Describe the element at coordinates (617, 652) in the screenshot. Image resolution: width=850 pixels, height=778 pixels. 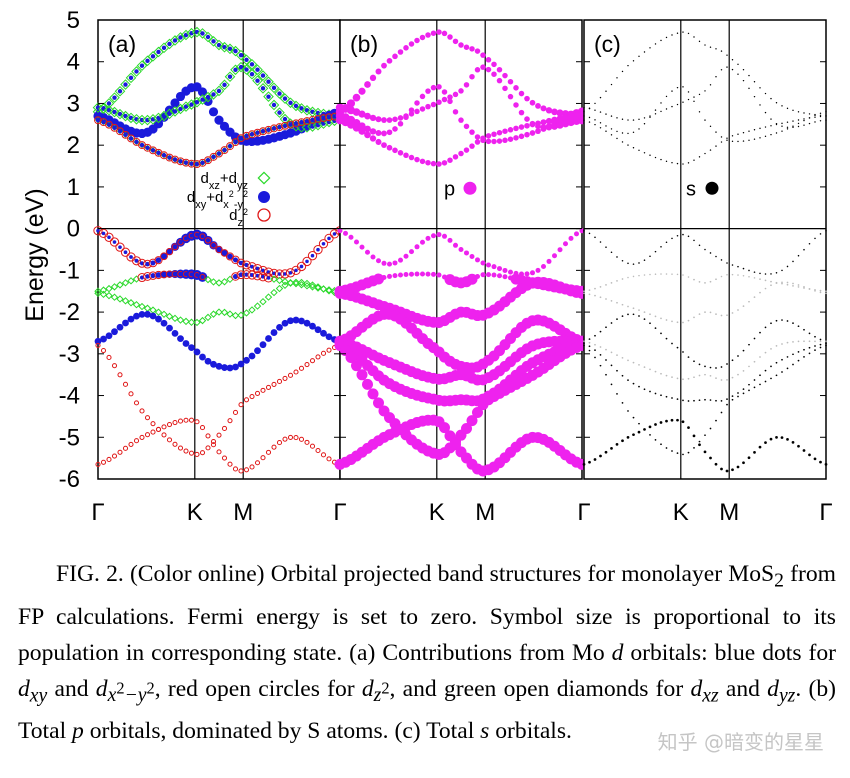
I see `caption-d: d` at that location.